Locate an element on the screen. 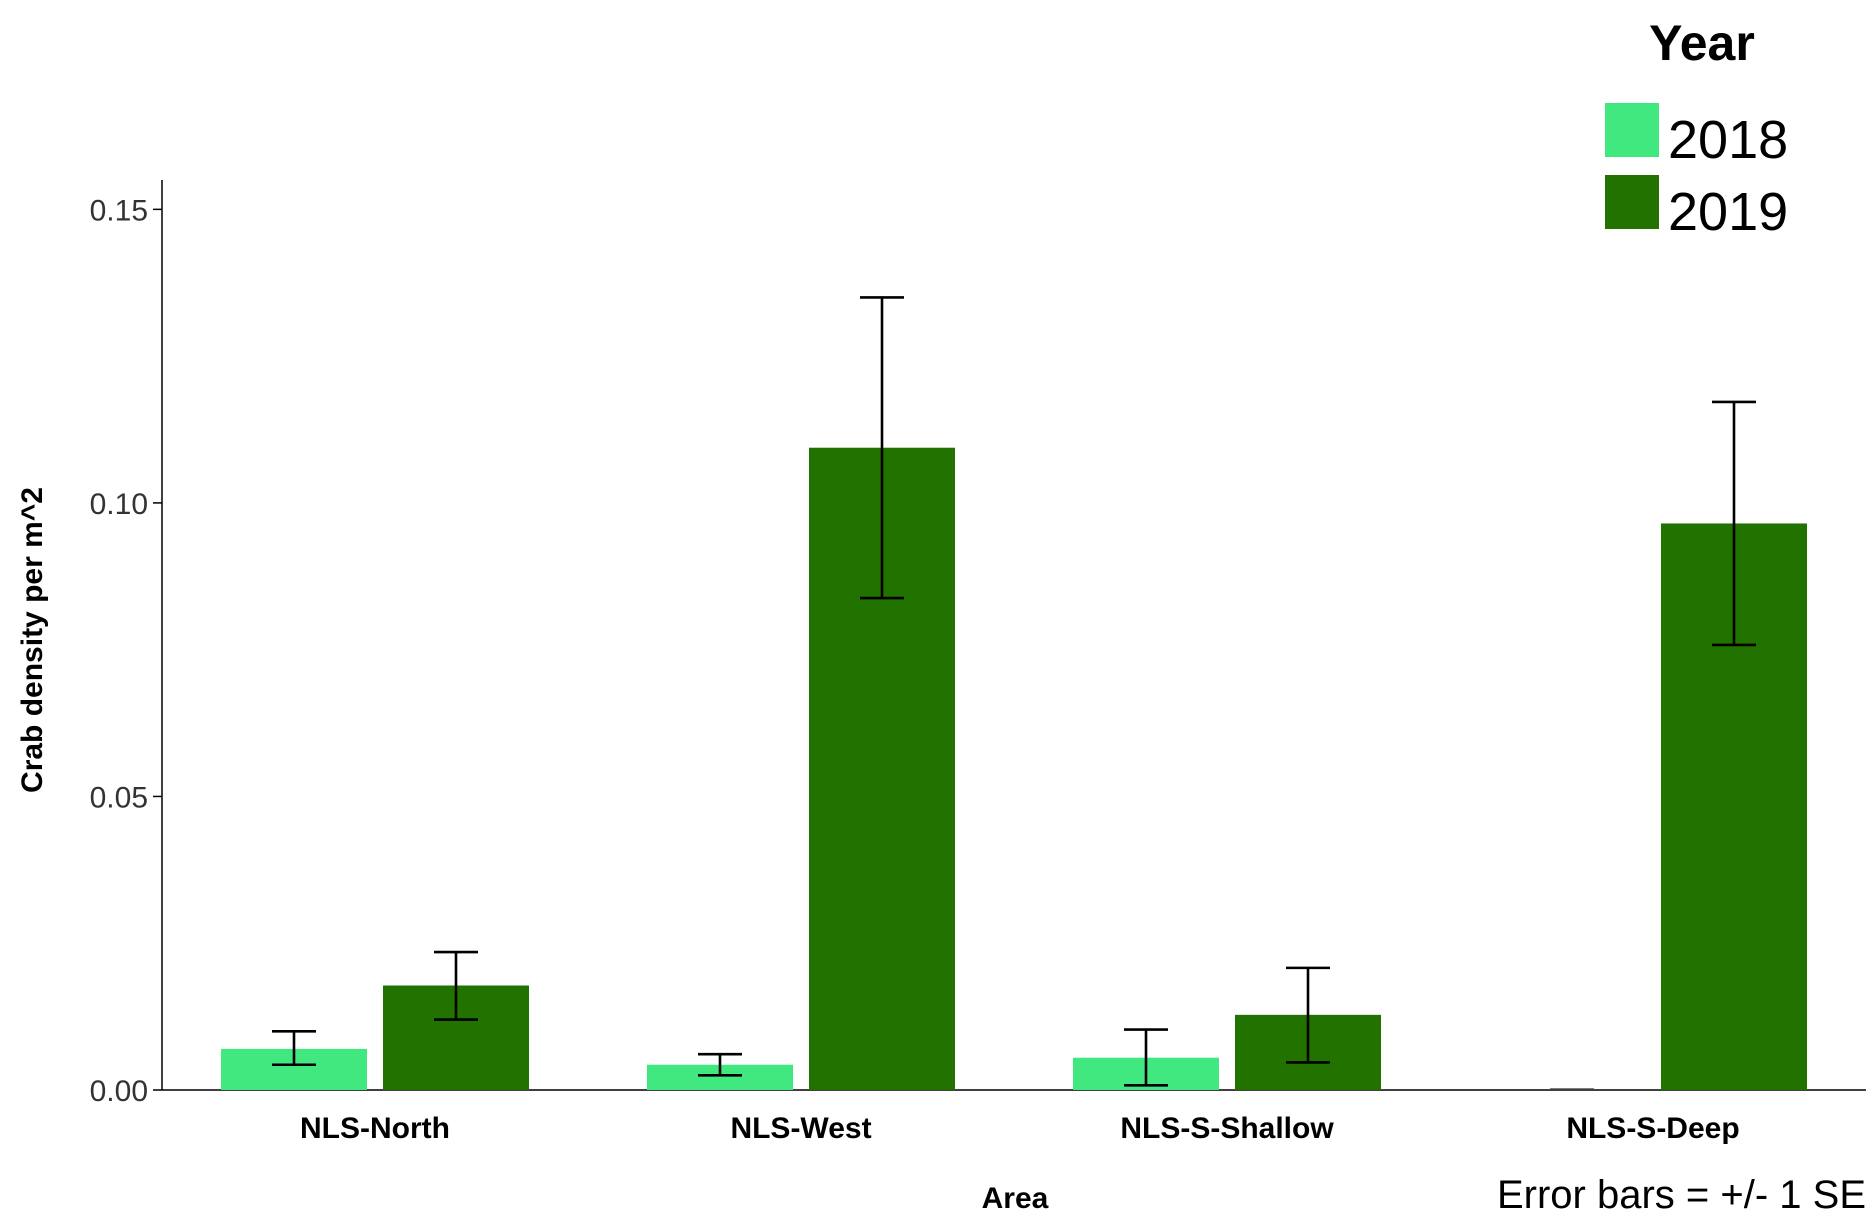  error-bars-note: Error bars = +/- 1 SE is located at coordinates (1681, 1193).